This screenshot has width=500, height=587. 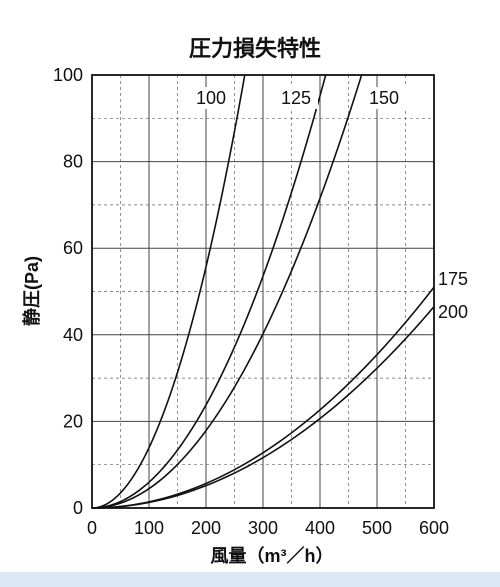 I want to click on y-tick-label: 0, so click(x=78, y=508).